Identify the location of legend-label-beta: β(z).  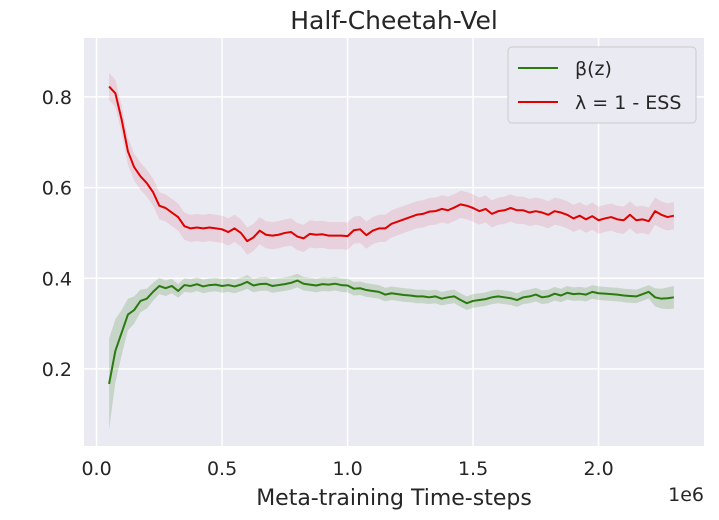
(593, 69).